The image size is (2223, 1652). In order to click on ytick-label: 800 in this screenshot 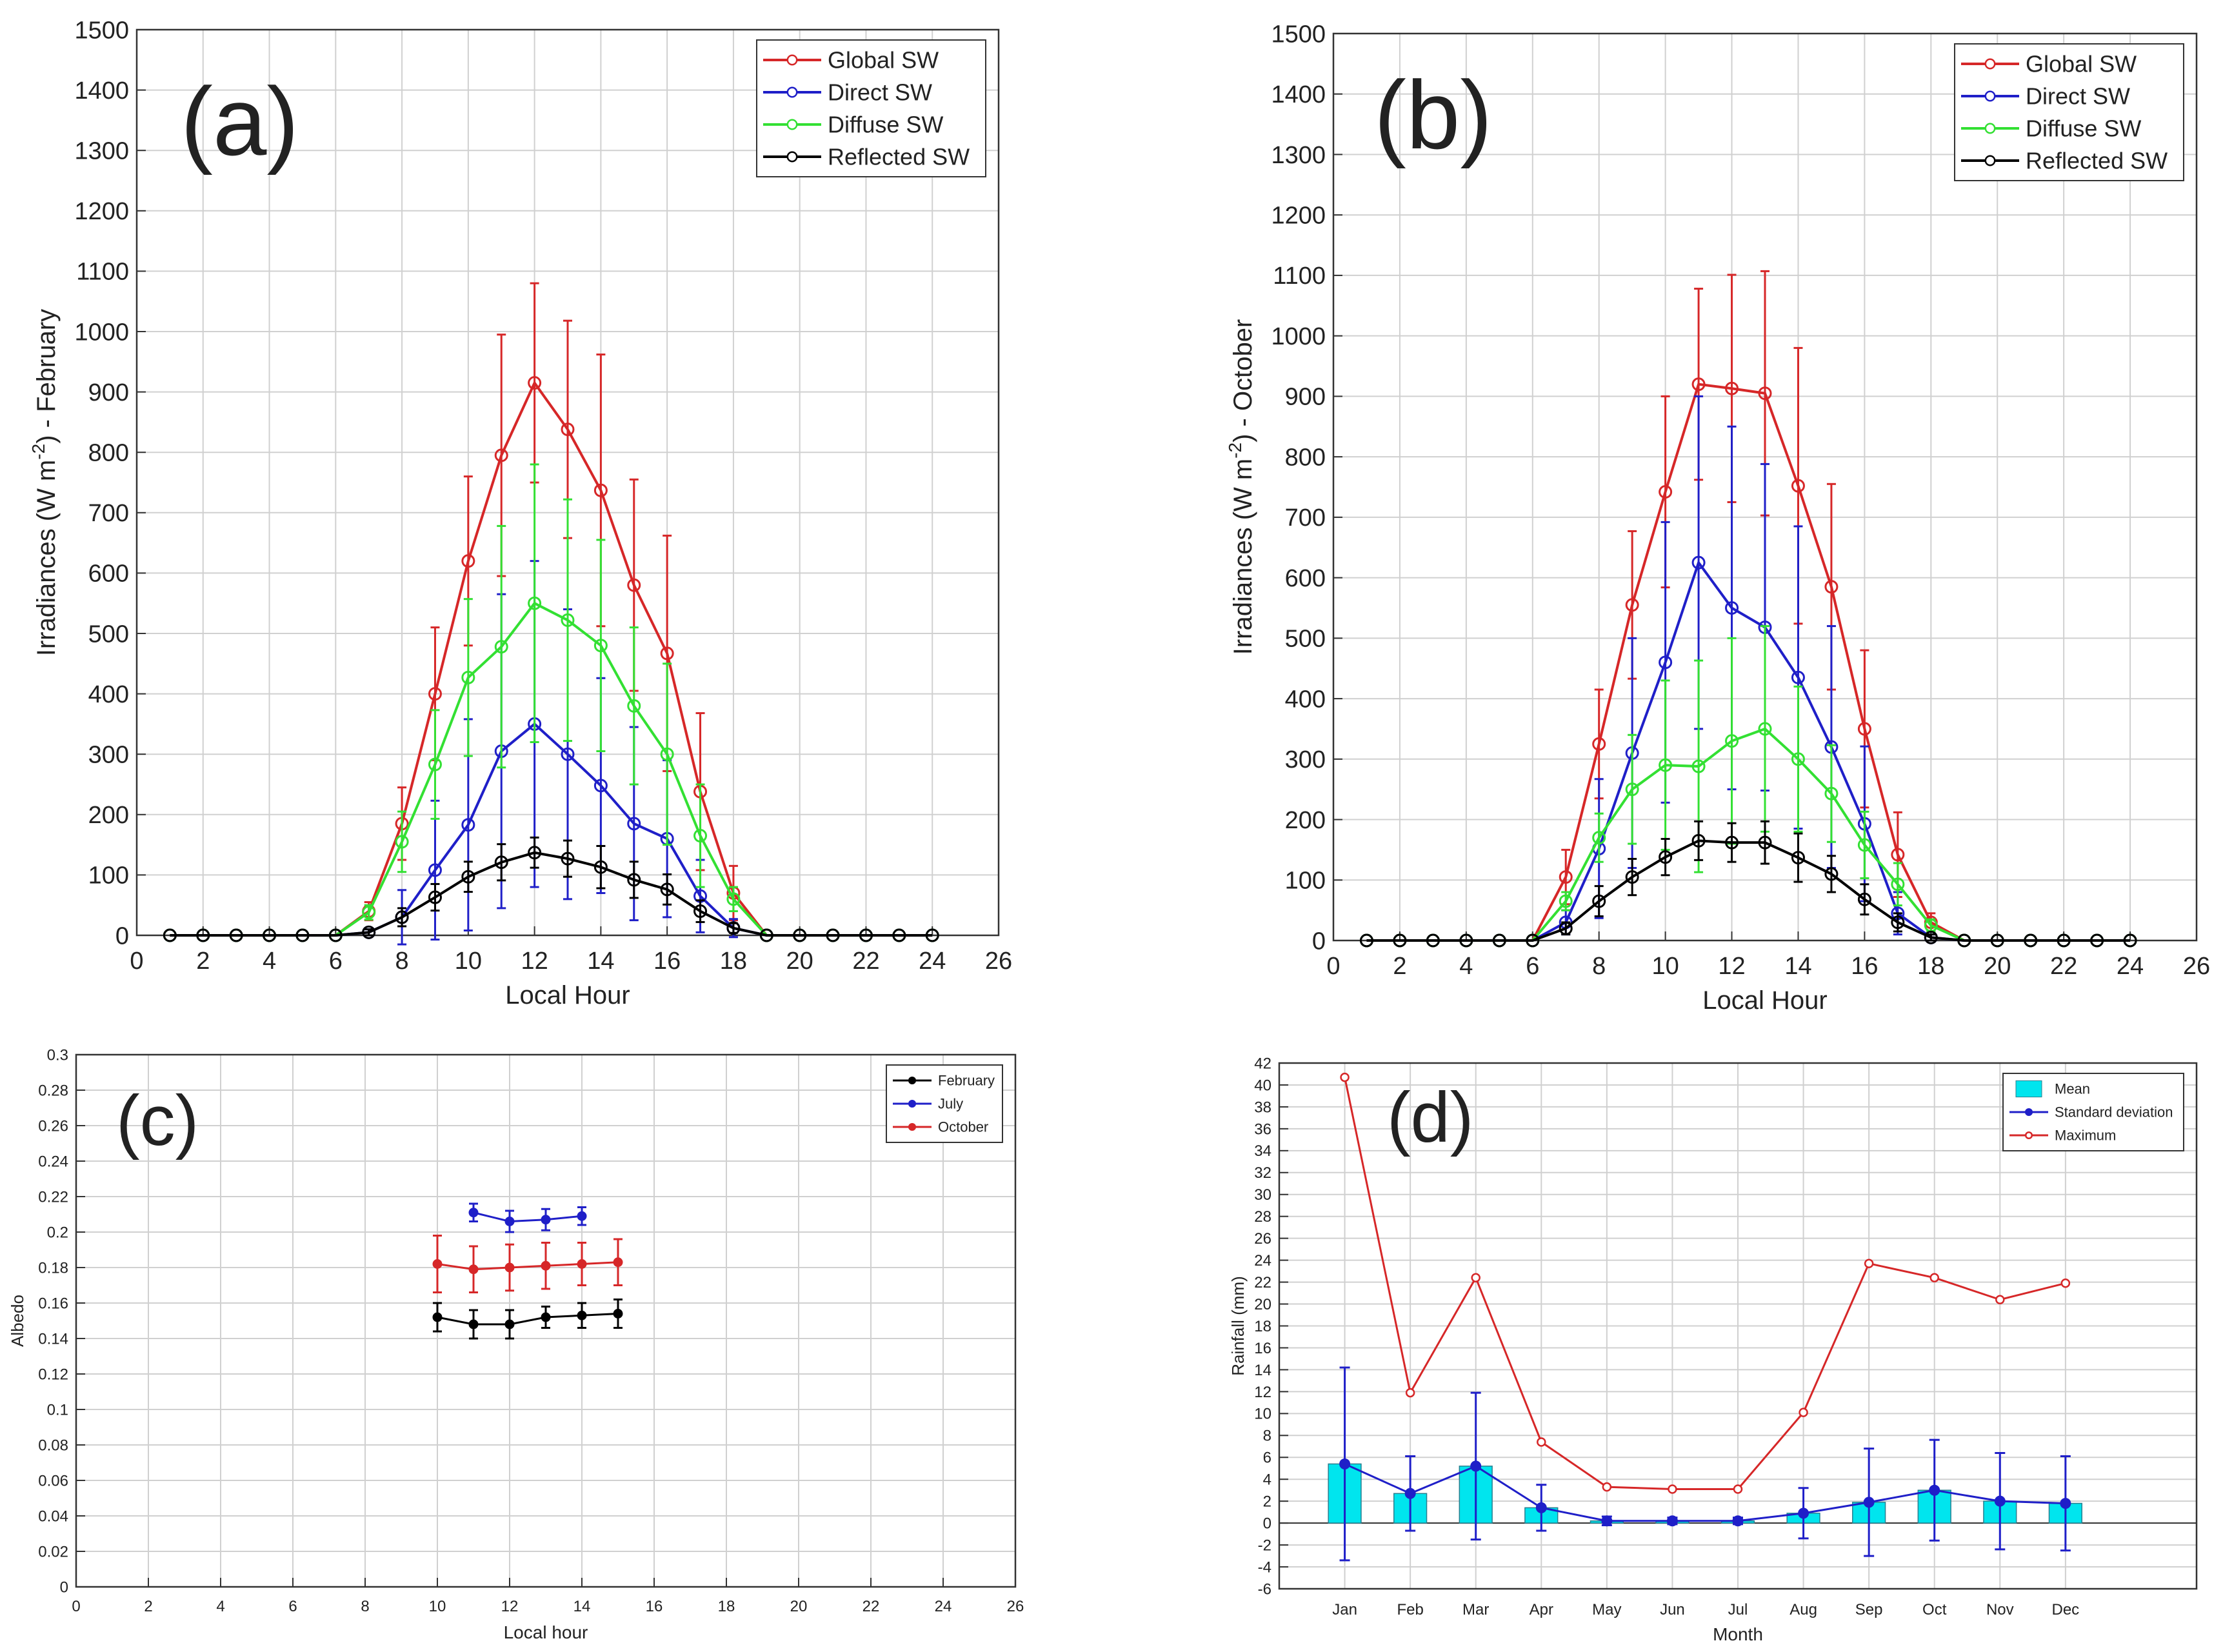, I will do `click(1305, 457)`.